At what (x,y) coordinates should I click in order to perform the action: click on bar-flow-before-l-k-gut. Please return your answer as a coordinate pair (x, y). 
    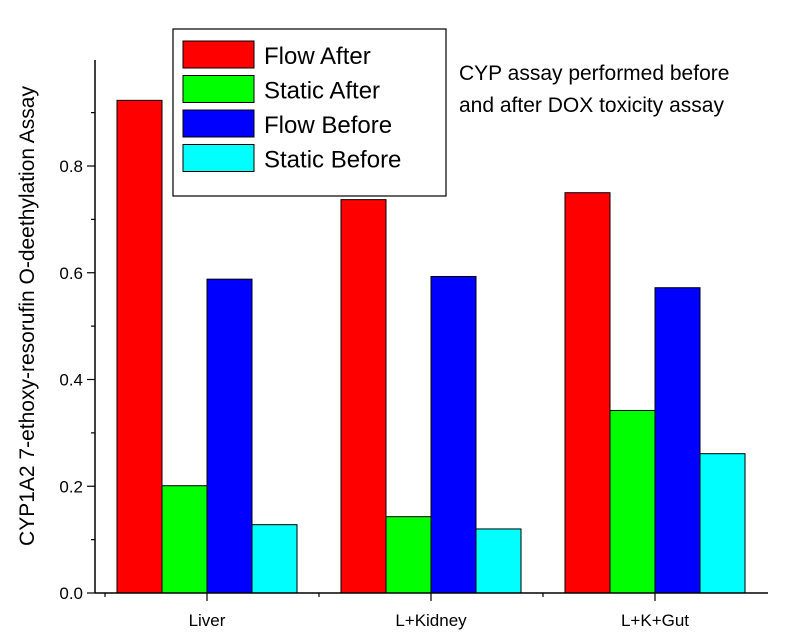
    Looking at the image, I should click on (677, 440).